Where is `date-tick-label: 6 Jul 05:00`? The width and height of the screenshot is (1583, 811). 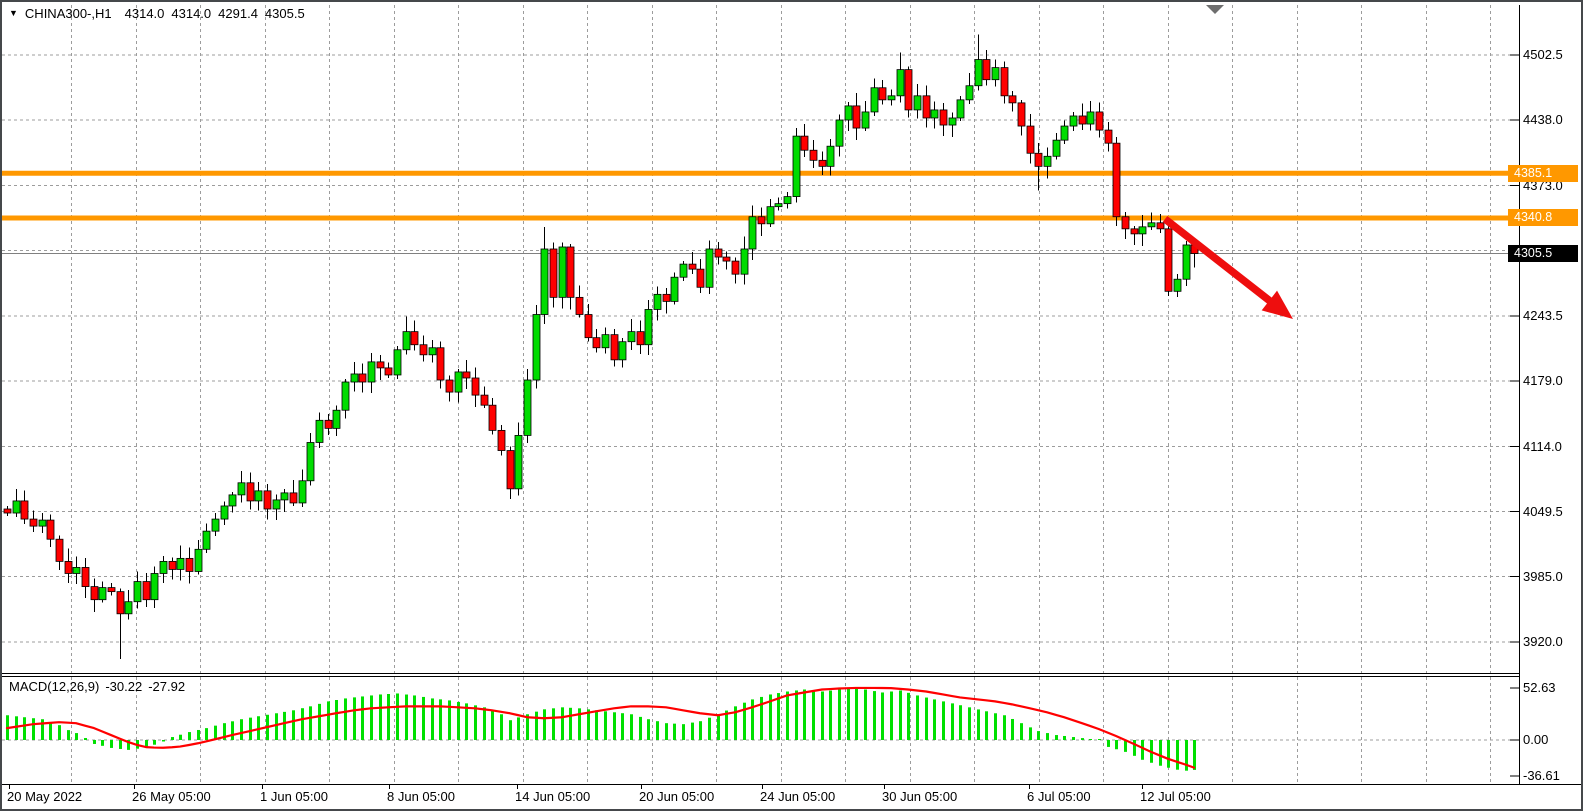
date-tick-label: 6 Jul 05:00 is located at coordinates (1059, 796).